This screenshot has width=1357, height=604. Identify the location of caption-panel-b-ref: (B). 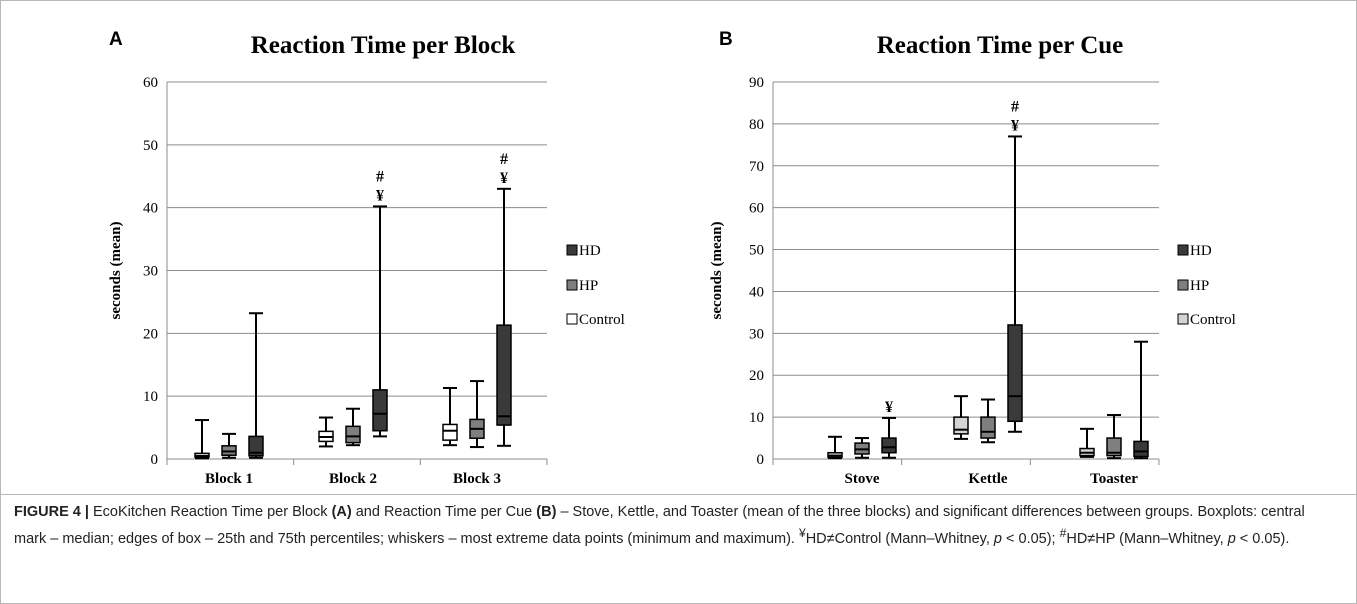
(546, 512).